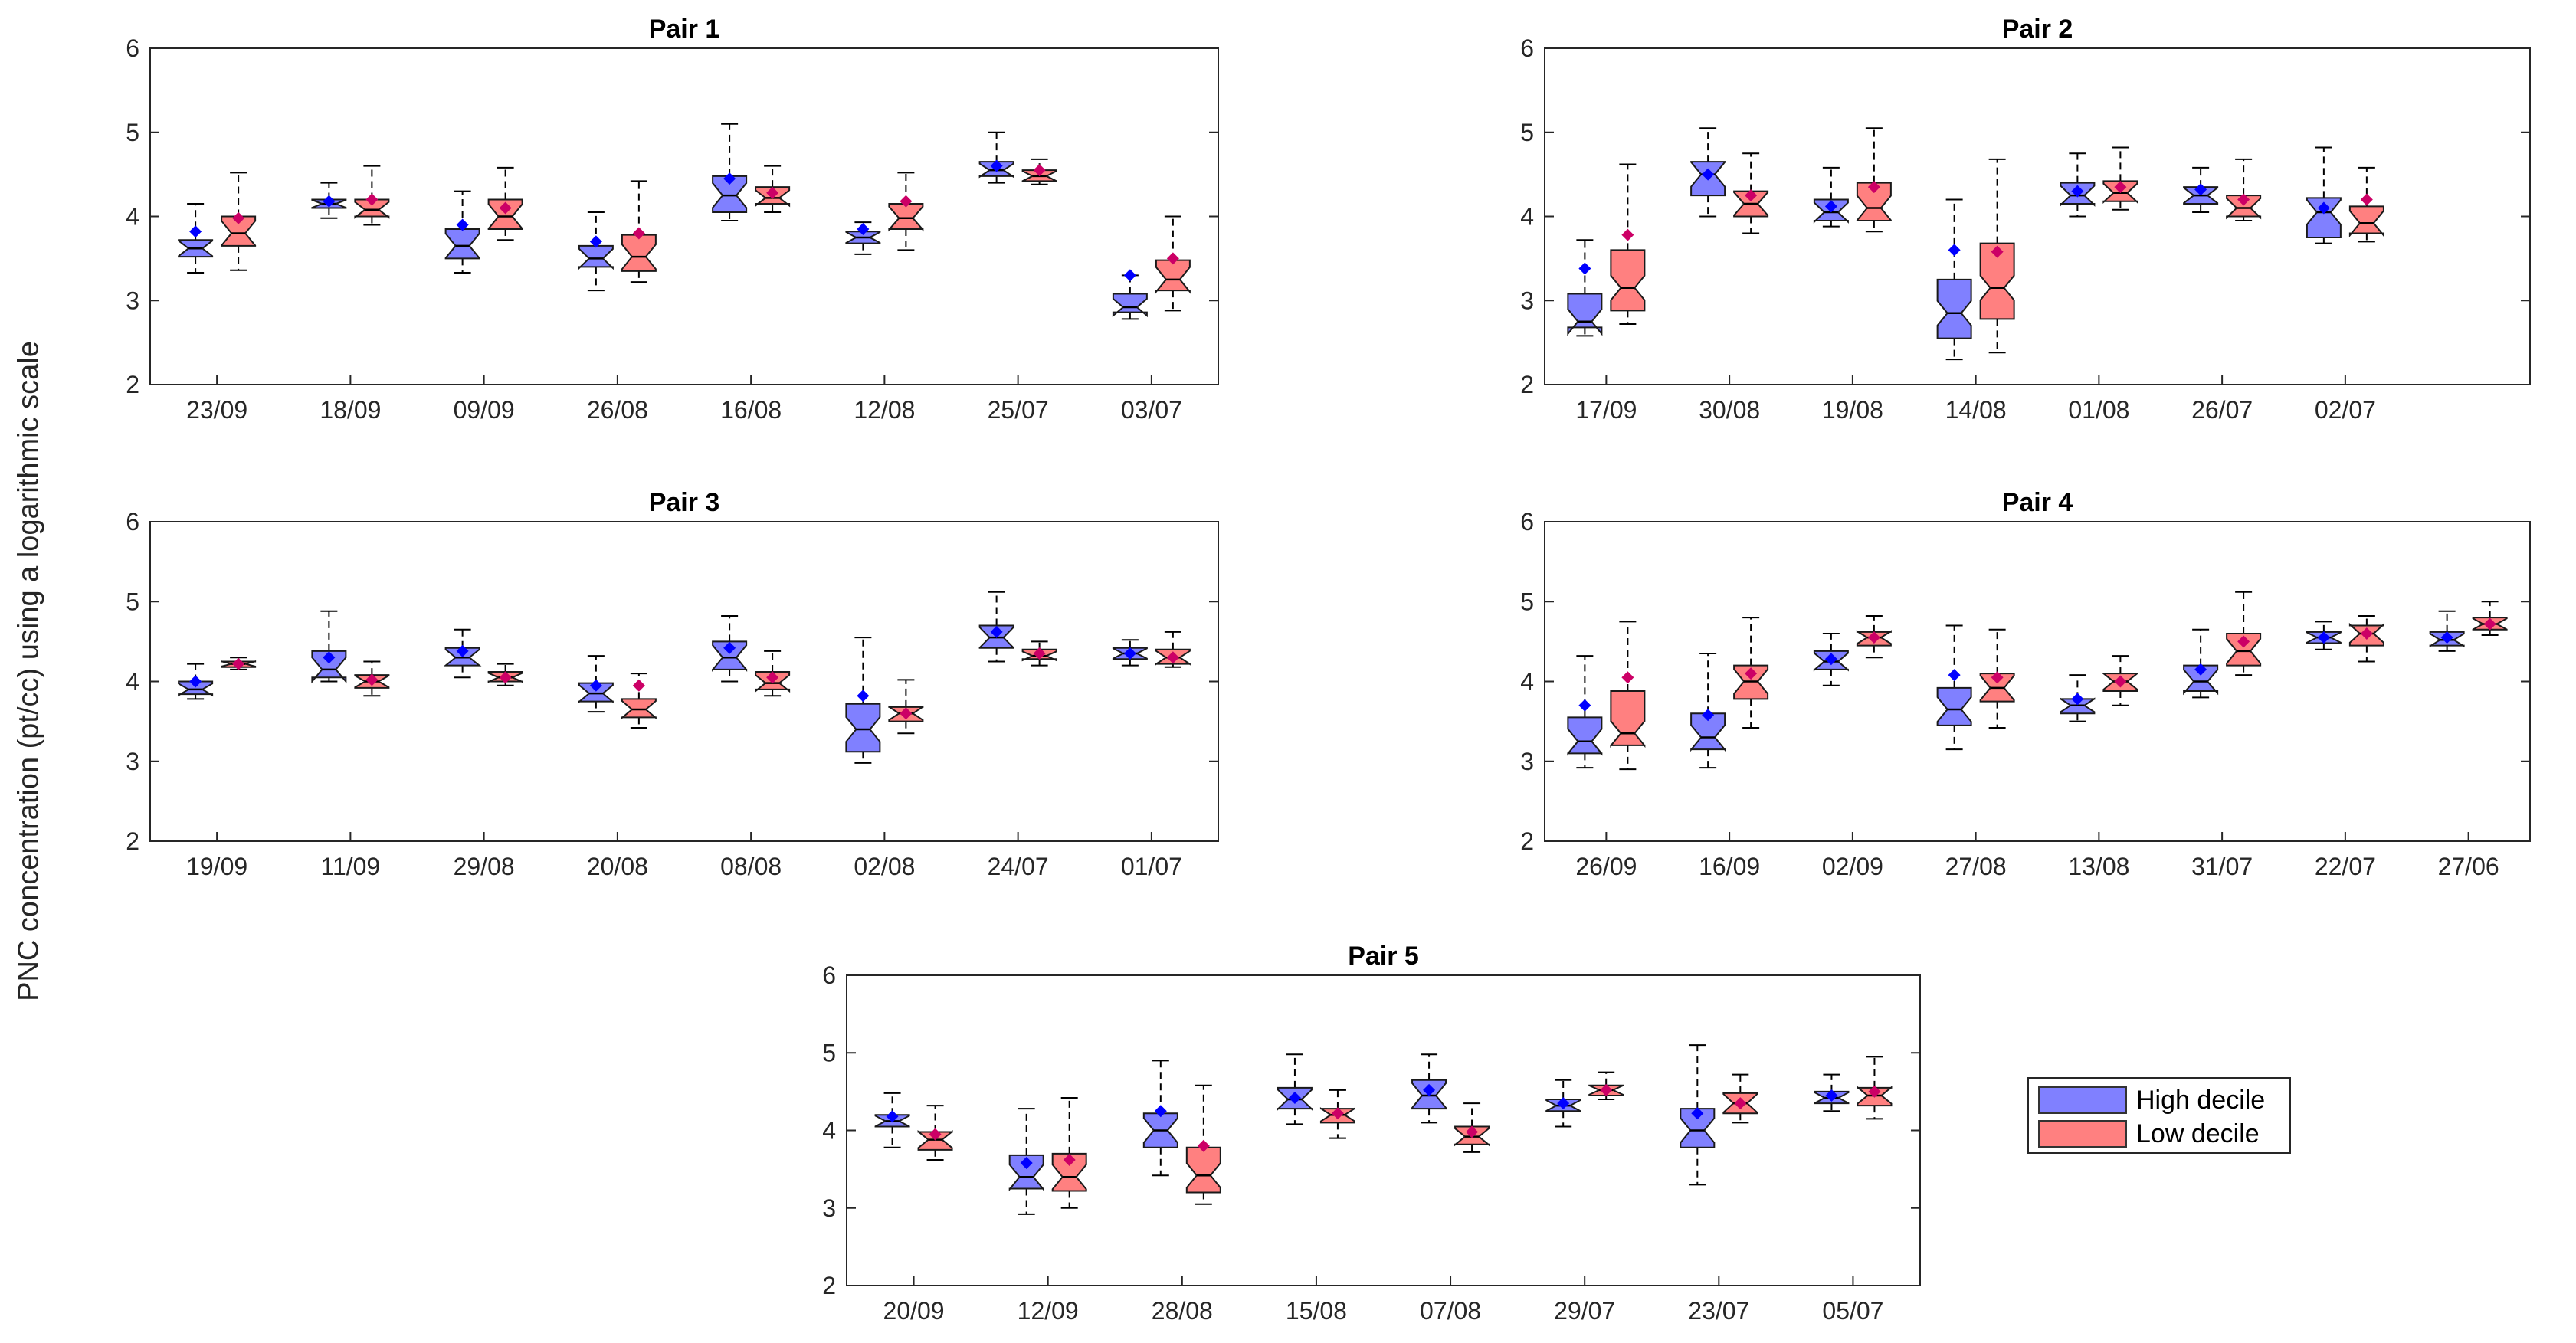 This screenshot has width=2576, height=1343. I want to click on x-tick-label: 26/08, so click(617, 410).